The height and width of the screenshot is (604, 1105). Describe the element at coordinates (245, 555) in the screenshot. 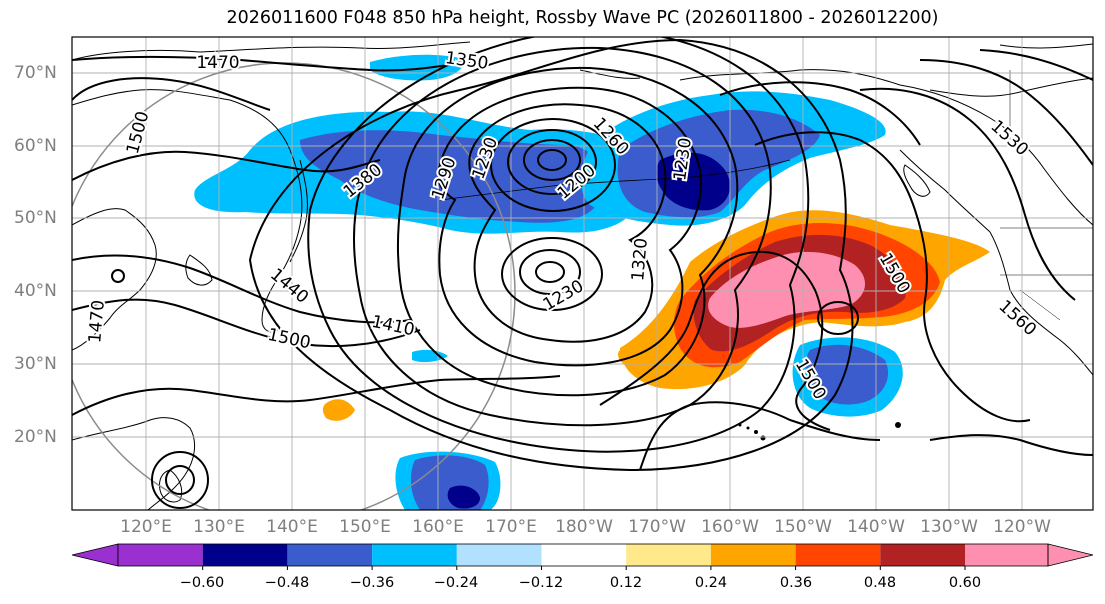

I see `colorbar-bin-navy` at that location.